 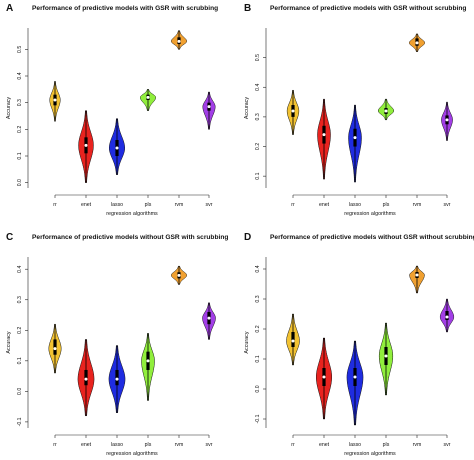 What do you see at coordinates (9, 237) in the screenshot?
I see `panel-label: C` at bounding box center [9, 237].